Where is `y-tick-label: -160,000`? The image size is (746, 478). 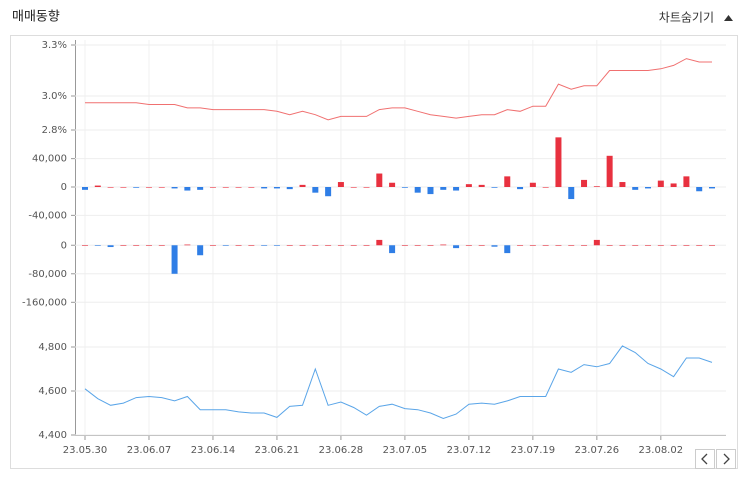 y-tick-label: -160,000 is located at coordinates (44, 302).